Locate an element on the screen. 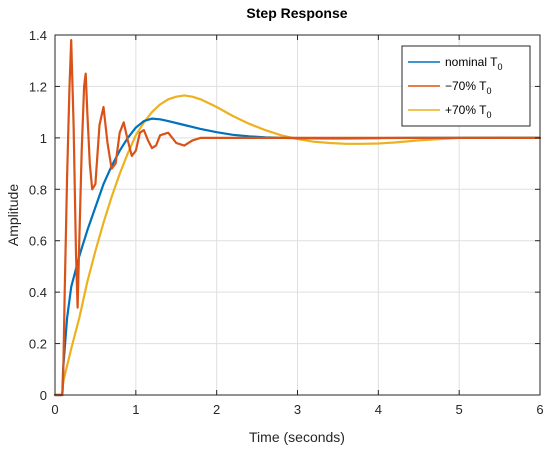 This screenshot has height=450, width=550. y-tick-label: 0.2 is located at coordinates (38, 344).